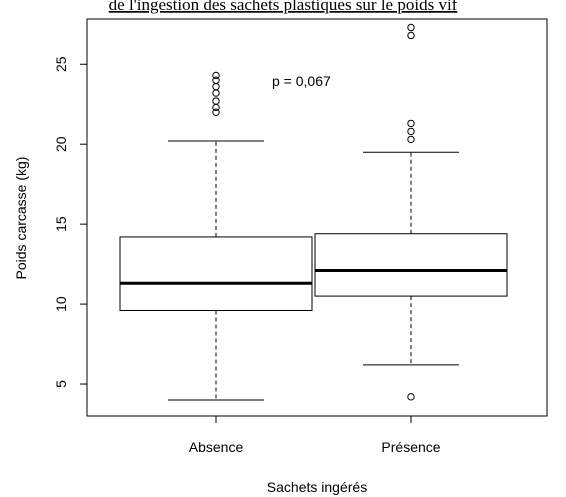 The height and width of the screenshot is (497, 566). I want to click on p-value-annotation: p = 0,067, so click(301, 81).